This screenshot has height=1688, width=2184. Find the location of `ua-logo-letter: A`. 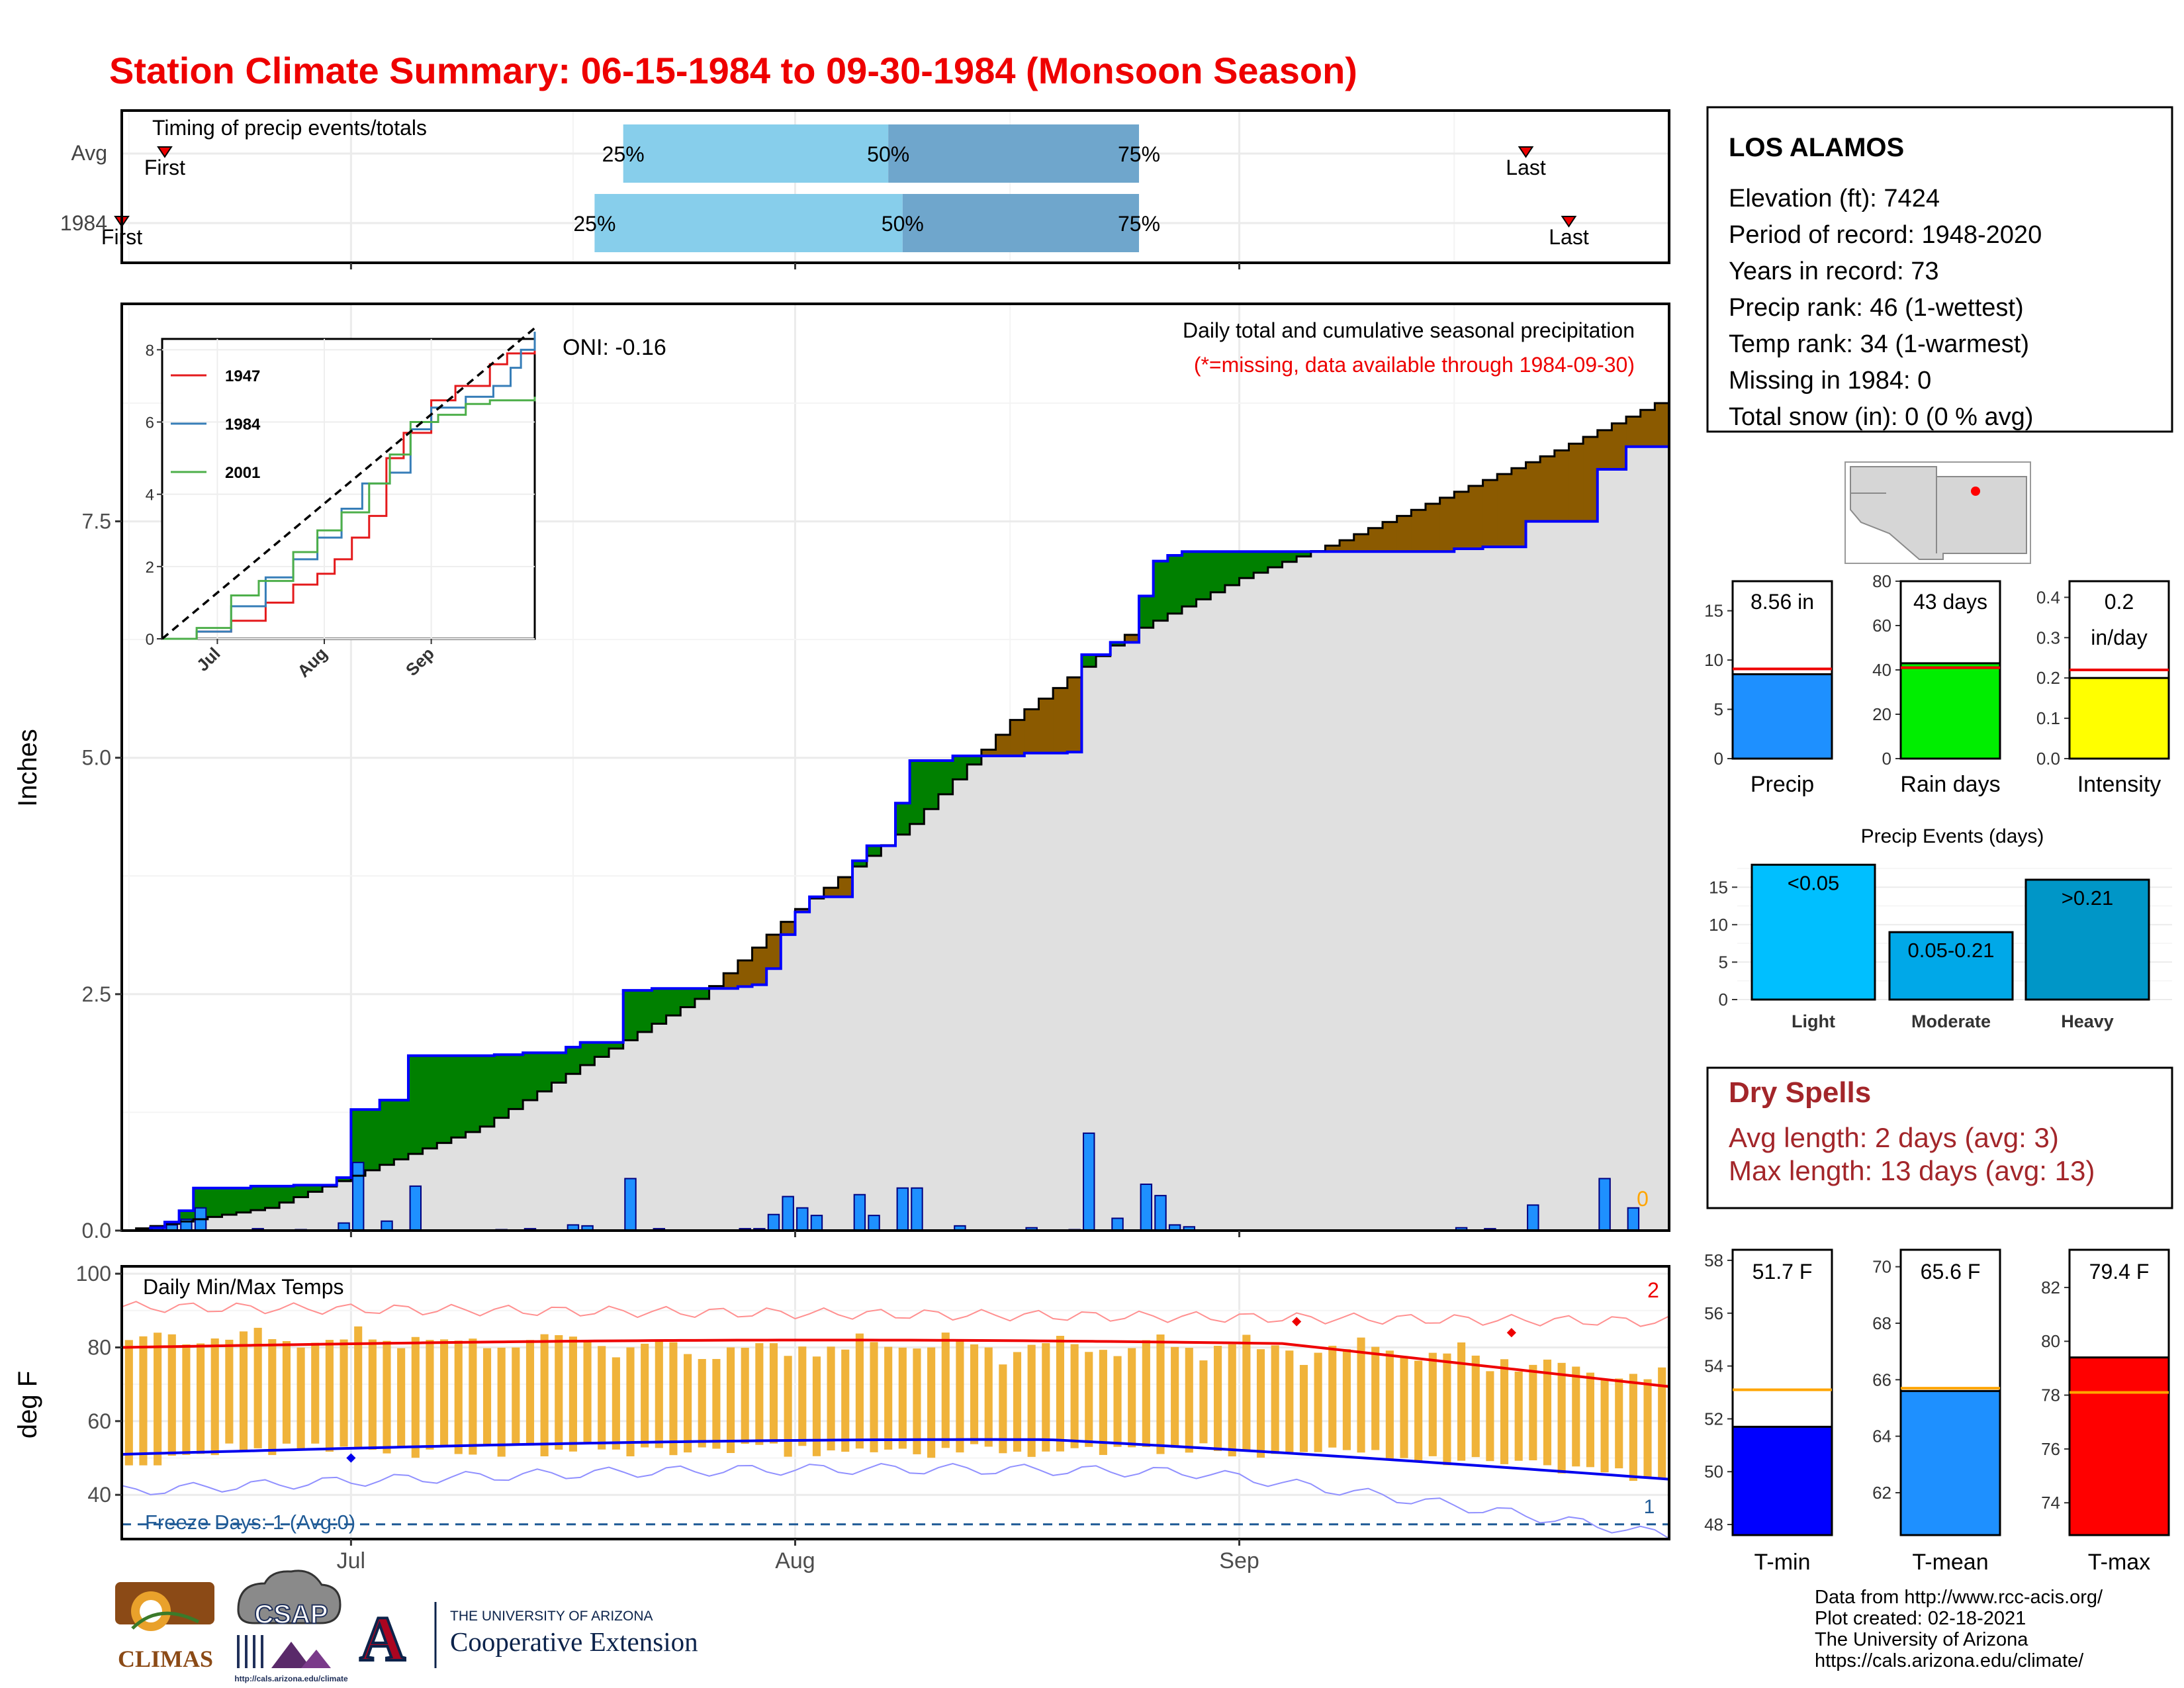

ua-logo-letter: A is located at coordinates (382, 1638).